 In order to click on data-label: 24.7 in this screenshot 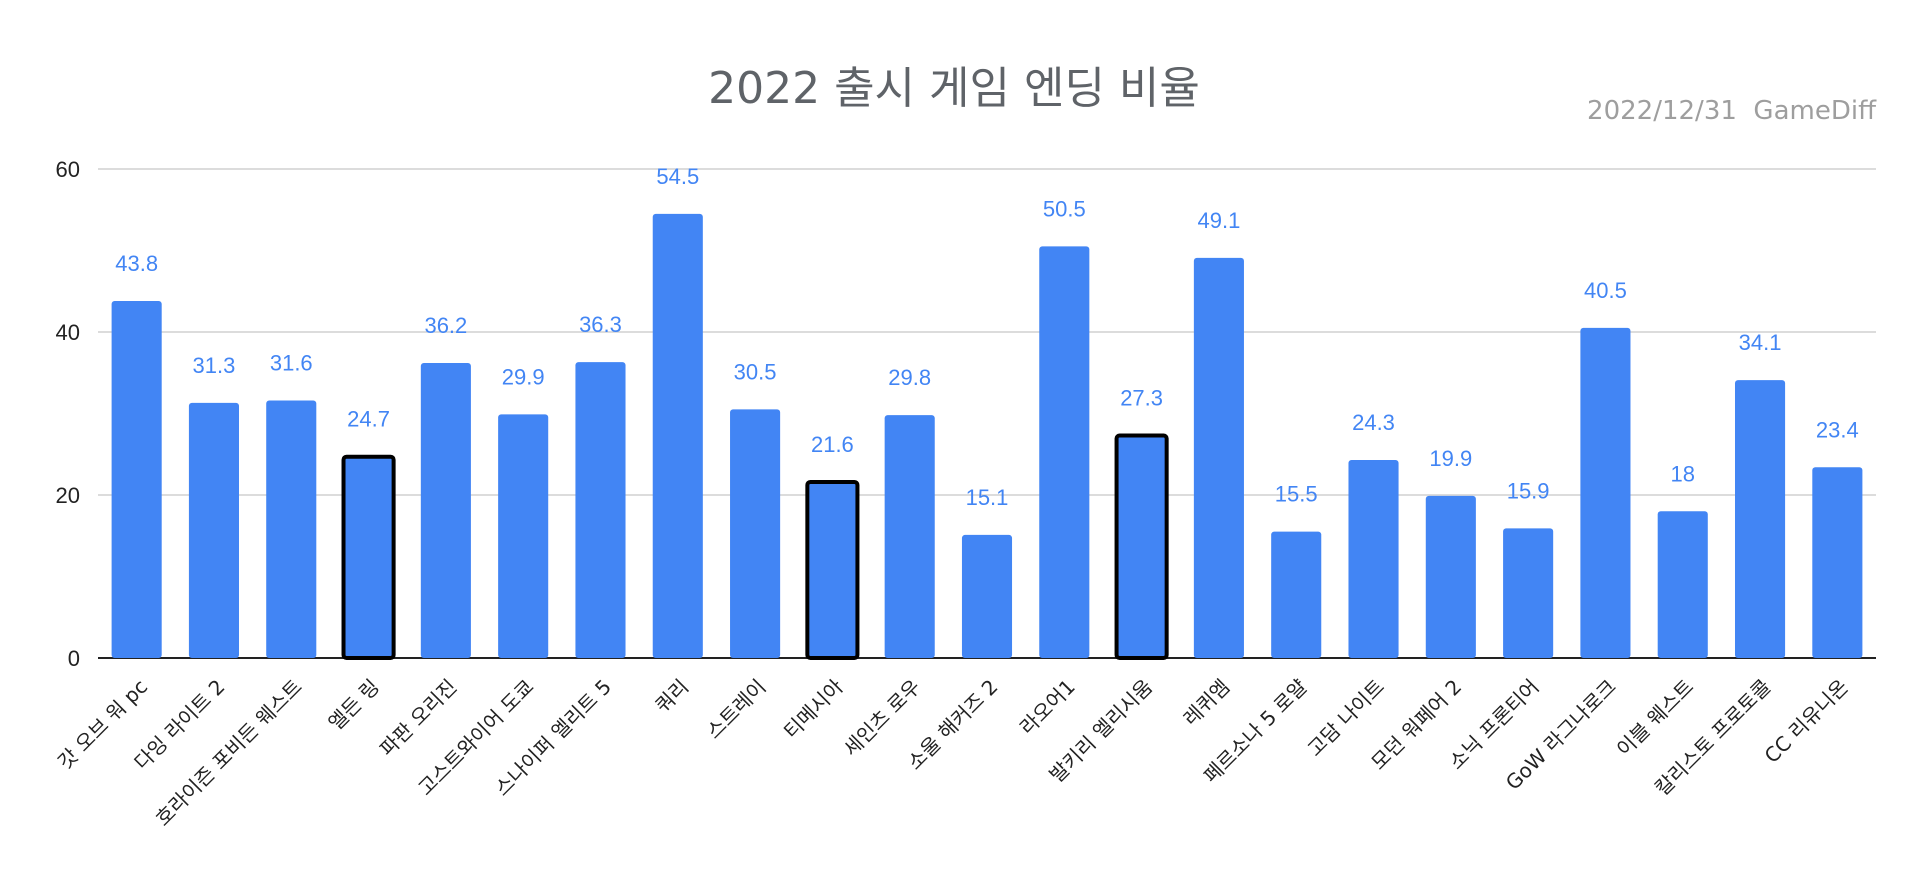, I will do `click(368, 419)`.